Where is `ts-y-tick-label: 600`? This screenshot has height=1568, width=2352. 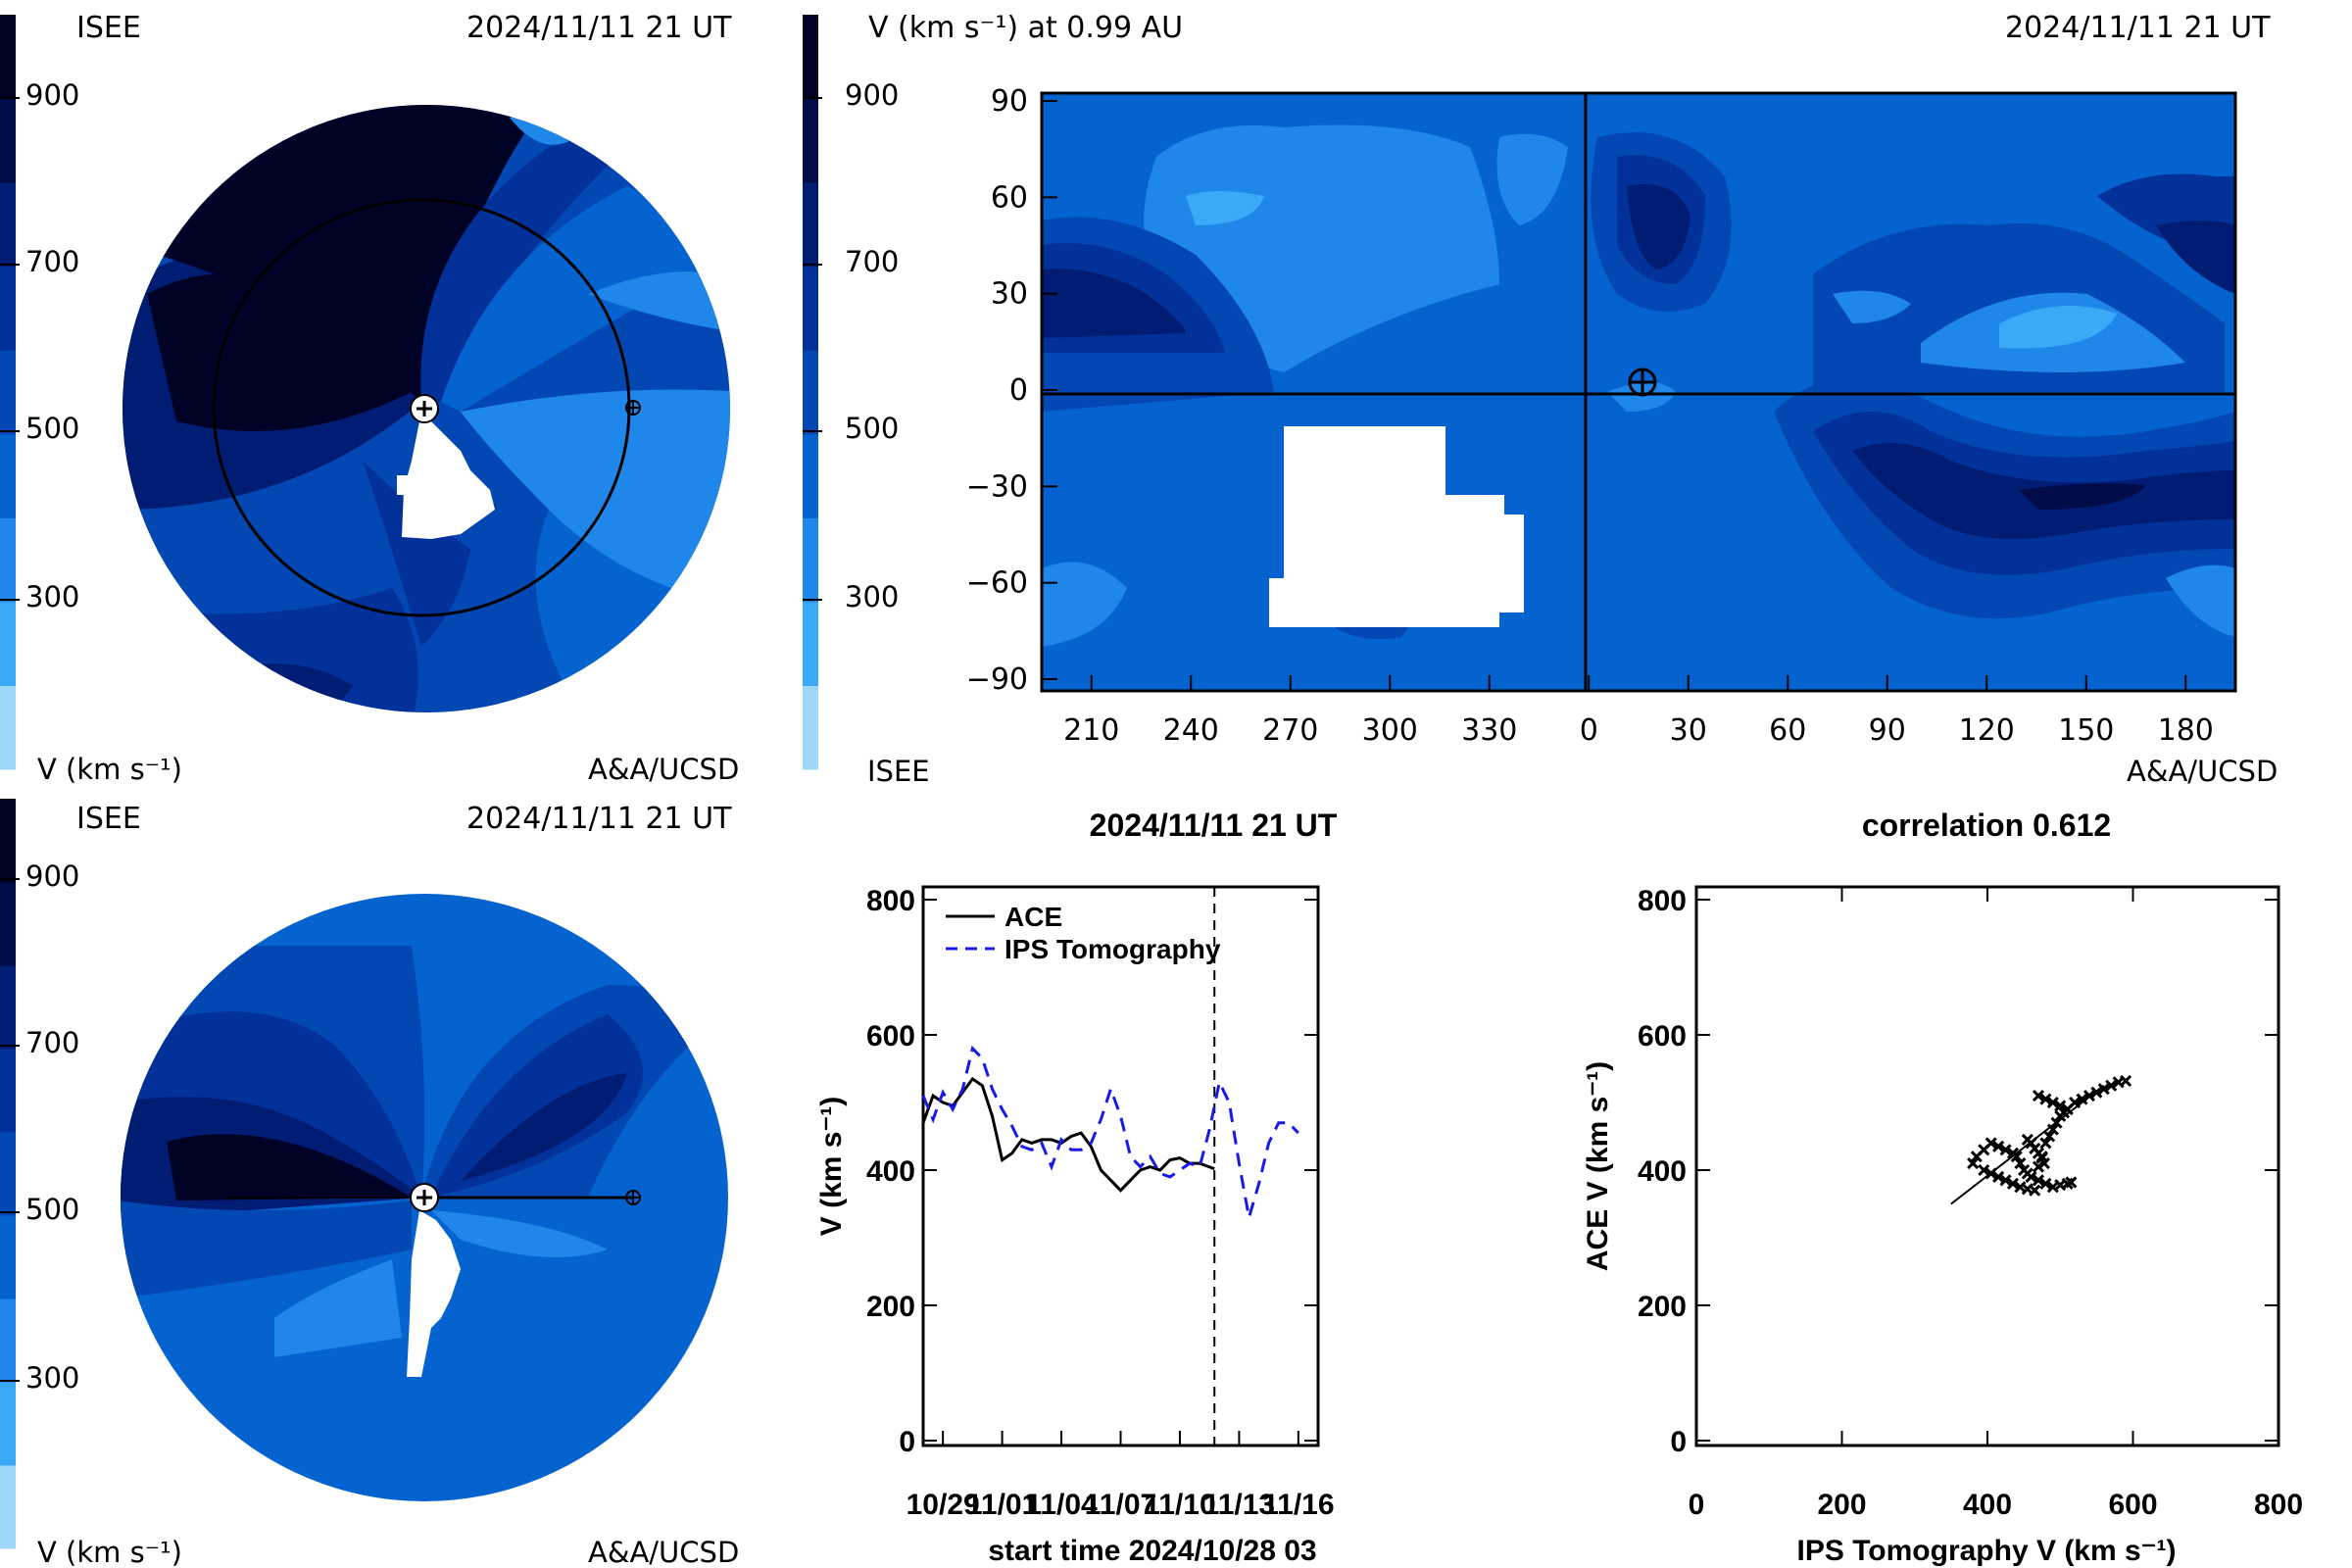 ts-y-tick-label: 600 is located at coordinates (890, 1036).